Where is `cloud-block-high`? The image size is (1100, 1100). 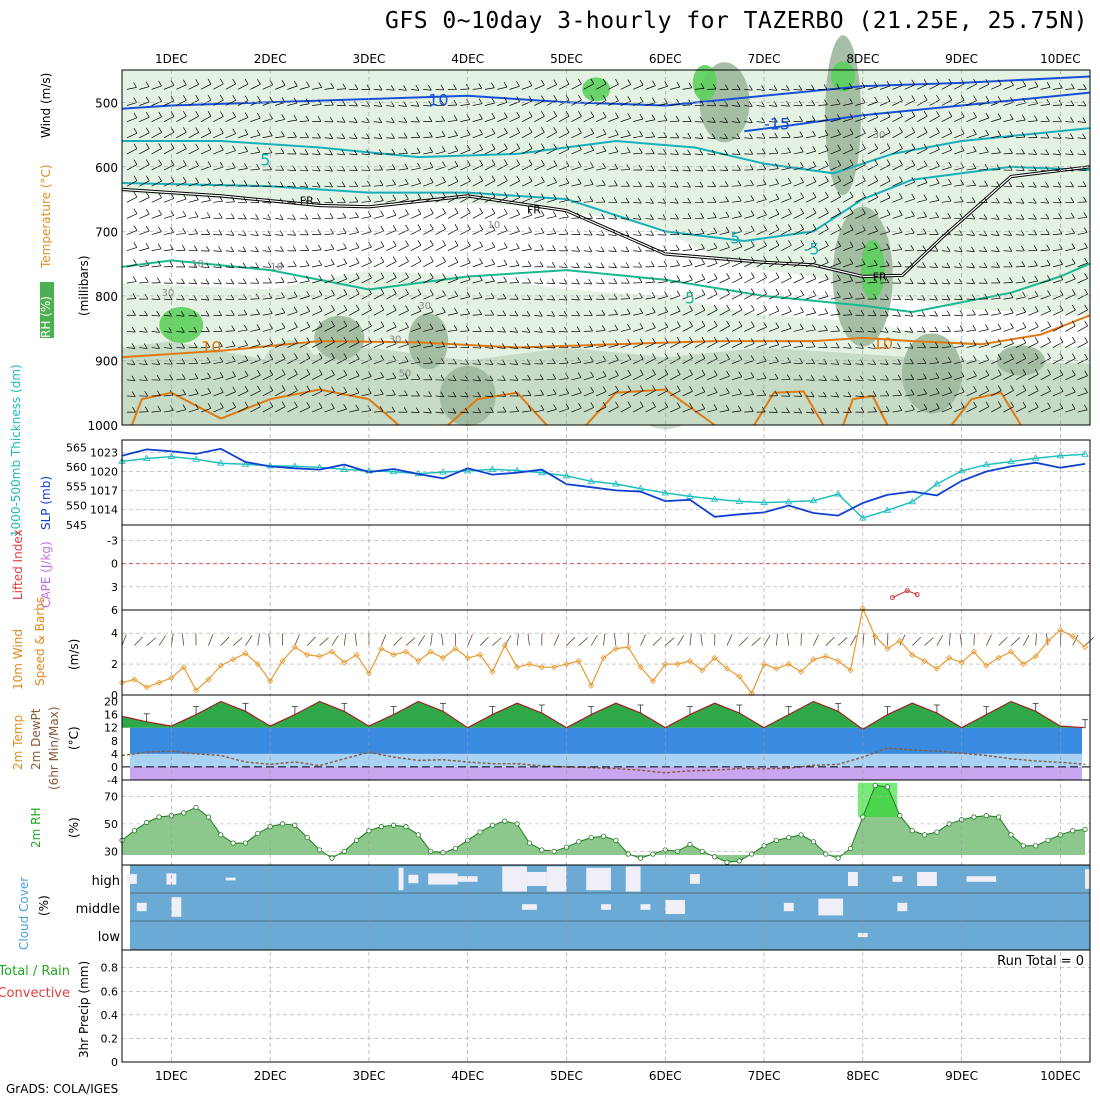
cloud-block-high is located at coordinates (536, 879).